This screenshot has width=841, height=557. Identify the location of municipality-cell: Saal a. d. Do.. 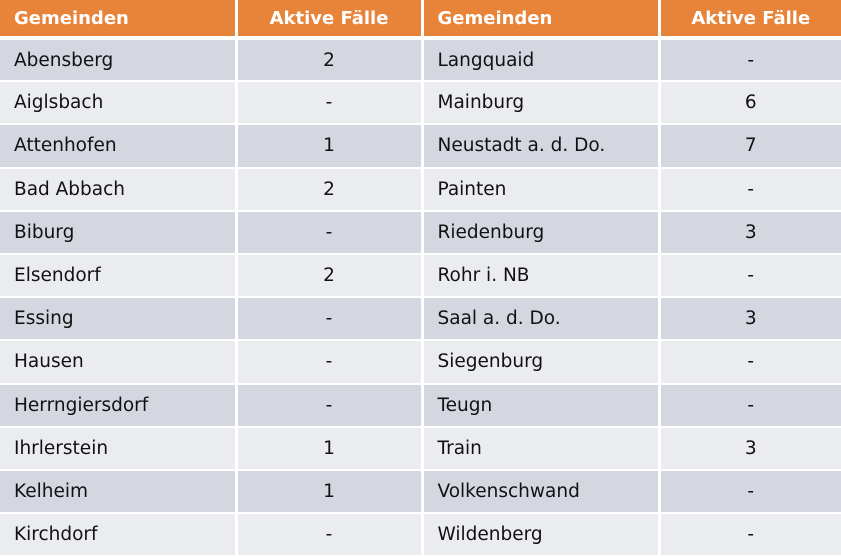
(541, 319).